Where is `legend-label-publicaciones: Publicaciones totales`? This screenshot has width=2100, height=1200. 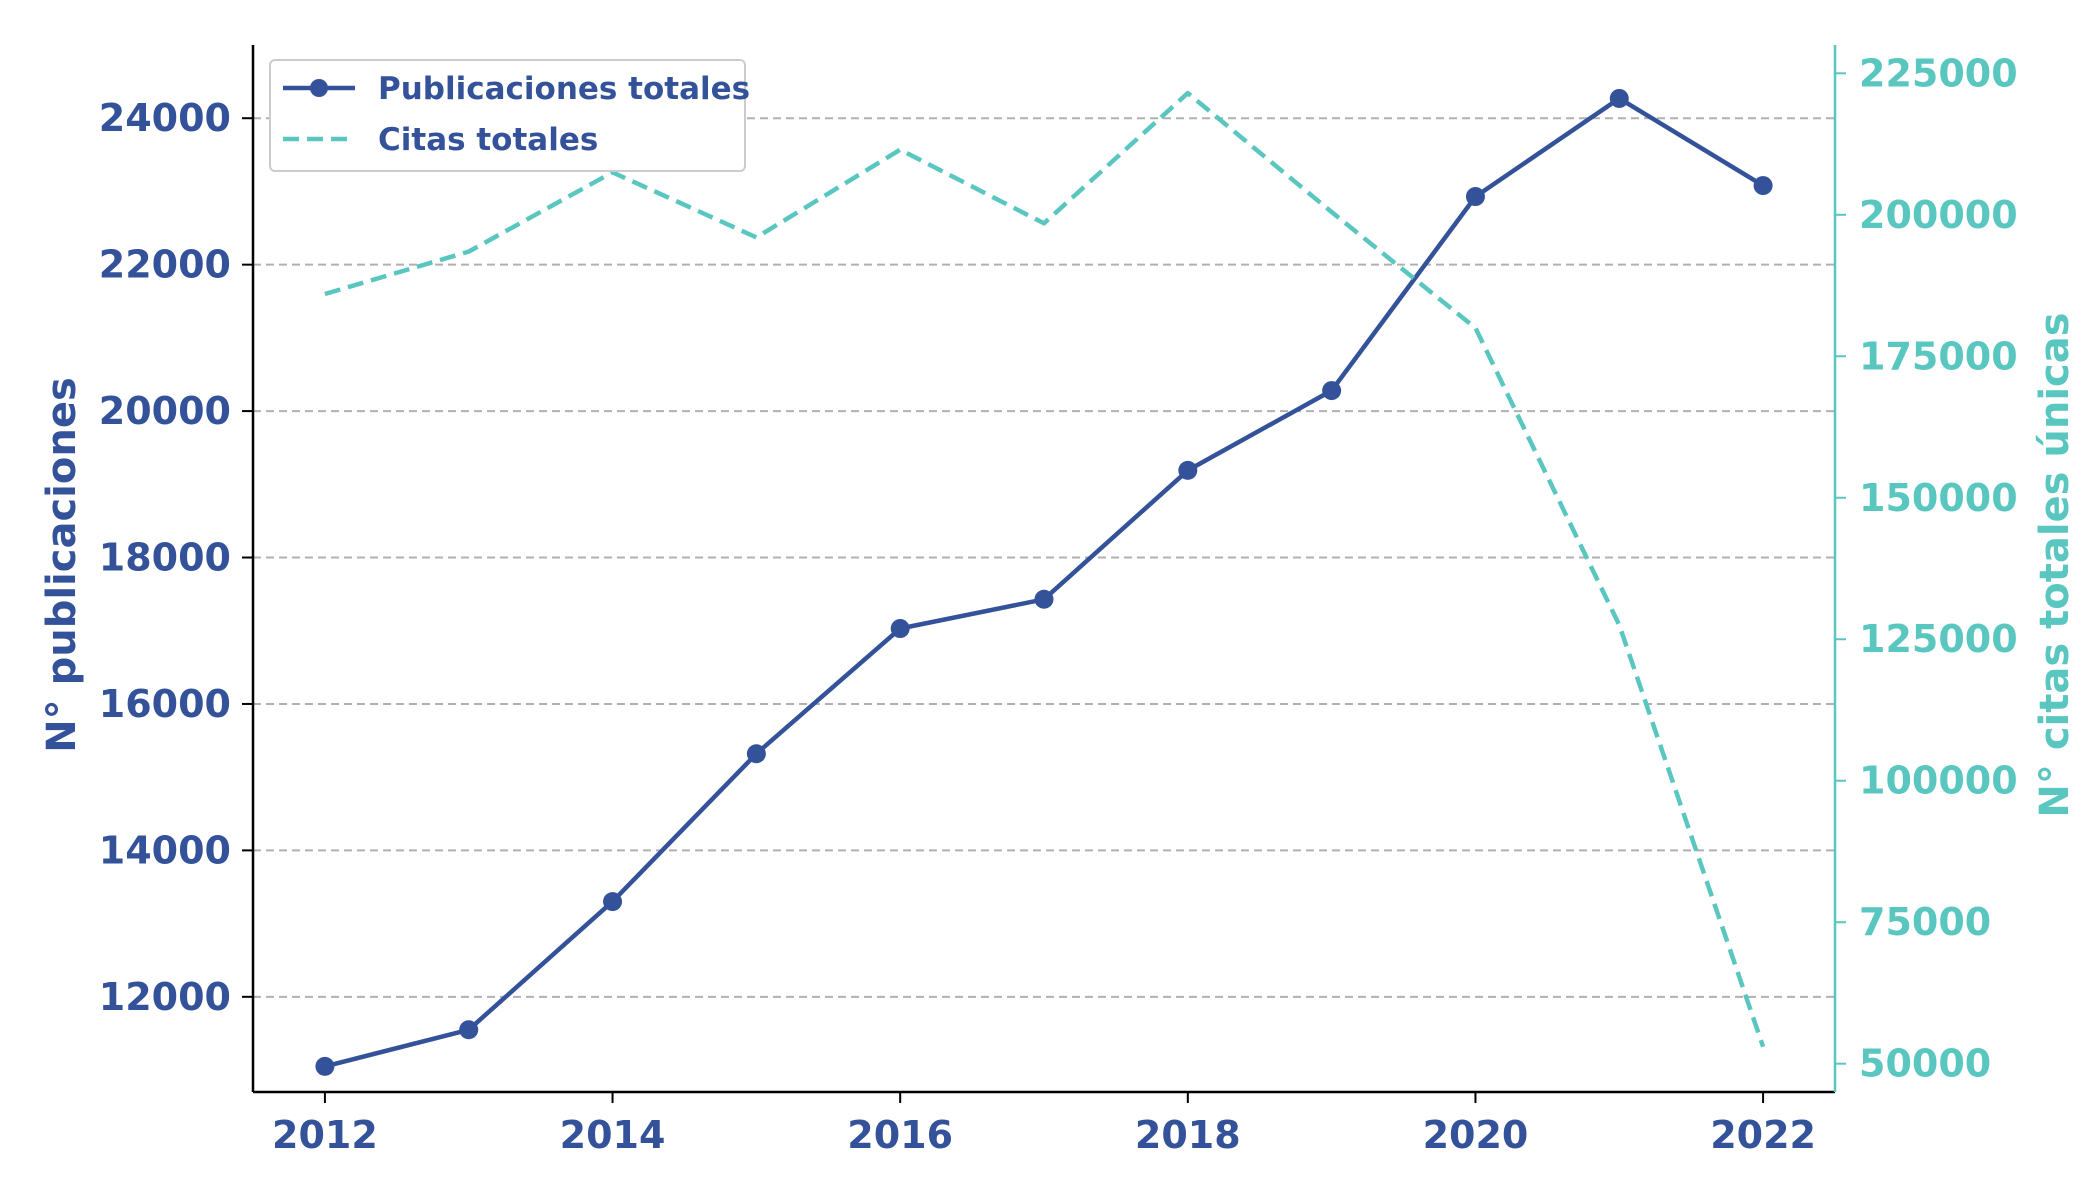
legend-label-publicaciones: Publicaciones totales is located at coordinates (564, 89).